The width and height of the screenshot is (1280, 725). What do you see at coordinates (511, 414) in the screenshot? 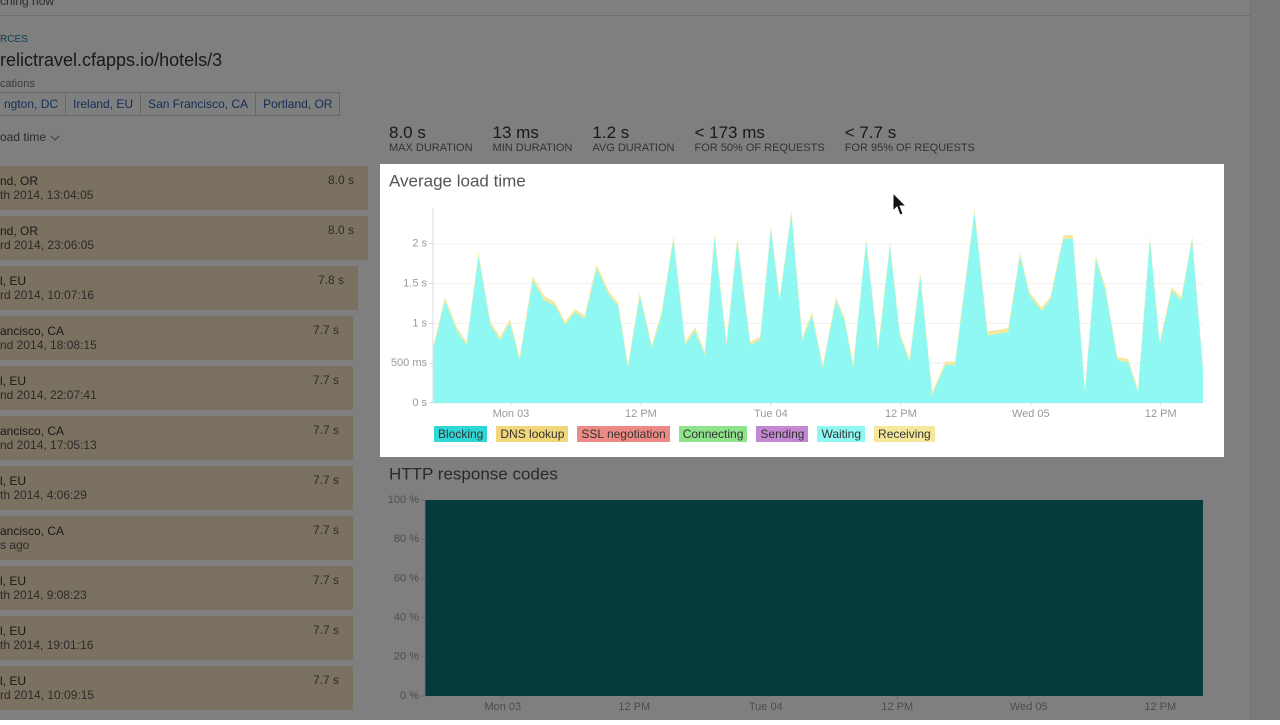
I see `x-tick-label: Mon 03` at bounding box center [511, 414].